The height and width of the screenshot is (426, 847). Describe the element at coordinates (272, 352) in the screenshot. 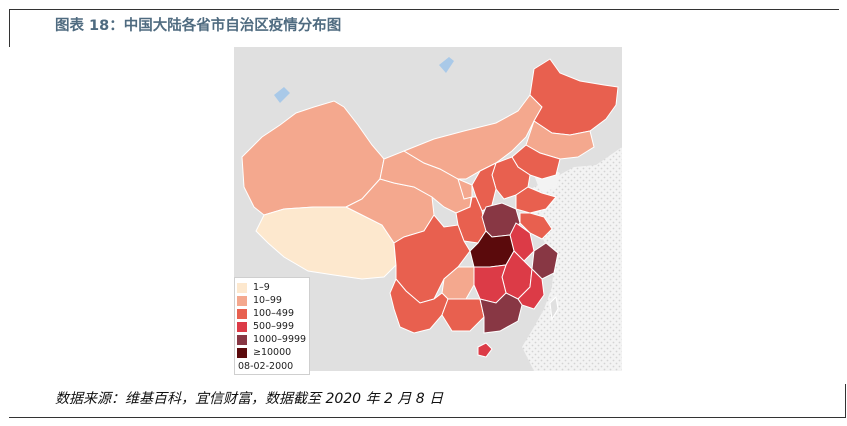

I see `legend-label: ≥10000` at that location.